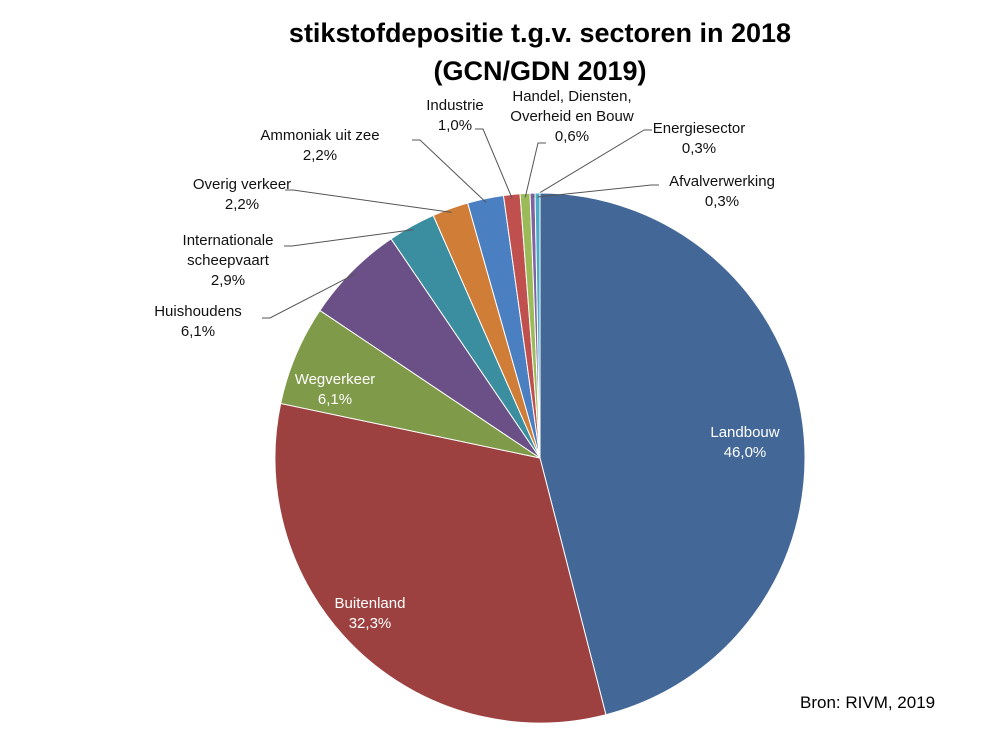  What do you see at coordinates (242, 194) in the screenshot?
I see `slice-label-5: Overig verkeer 2,2%` at bounding box center [242, 194].